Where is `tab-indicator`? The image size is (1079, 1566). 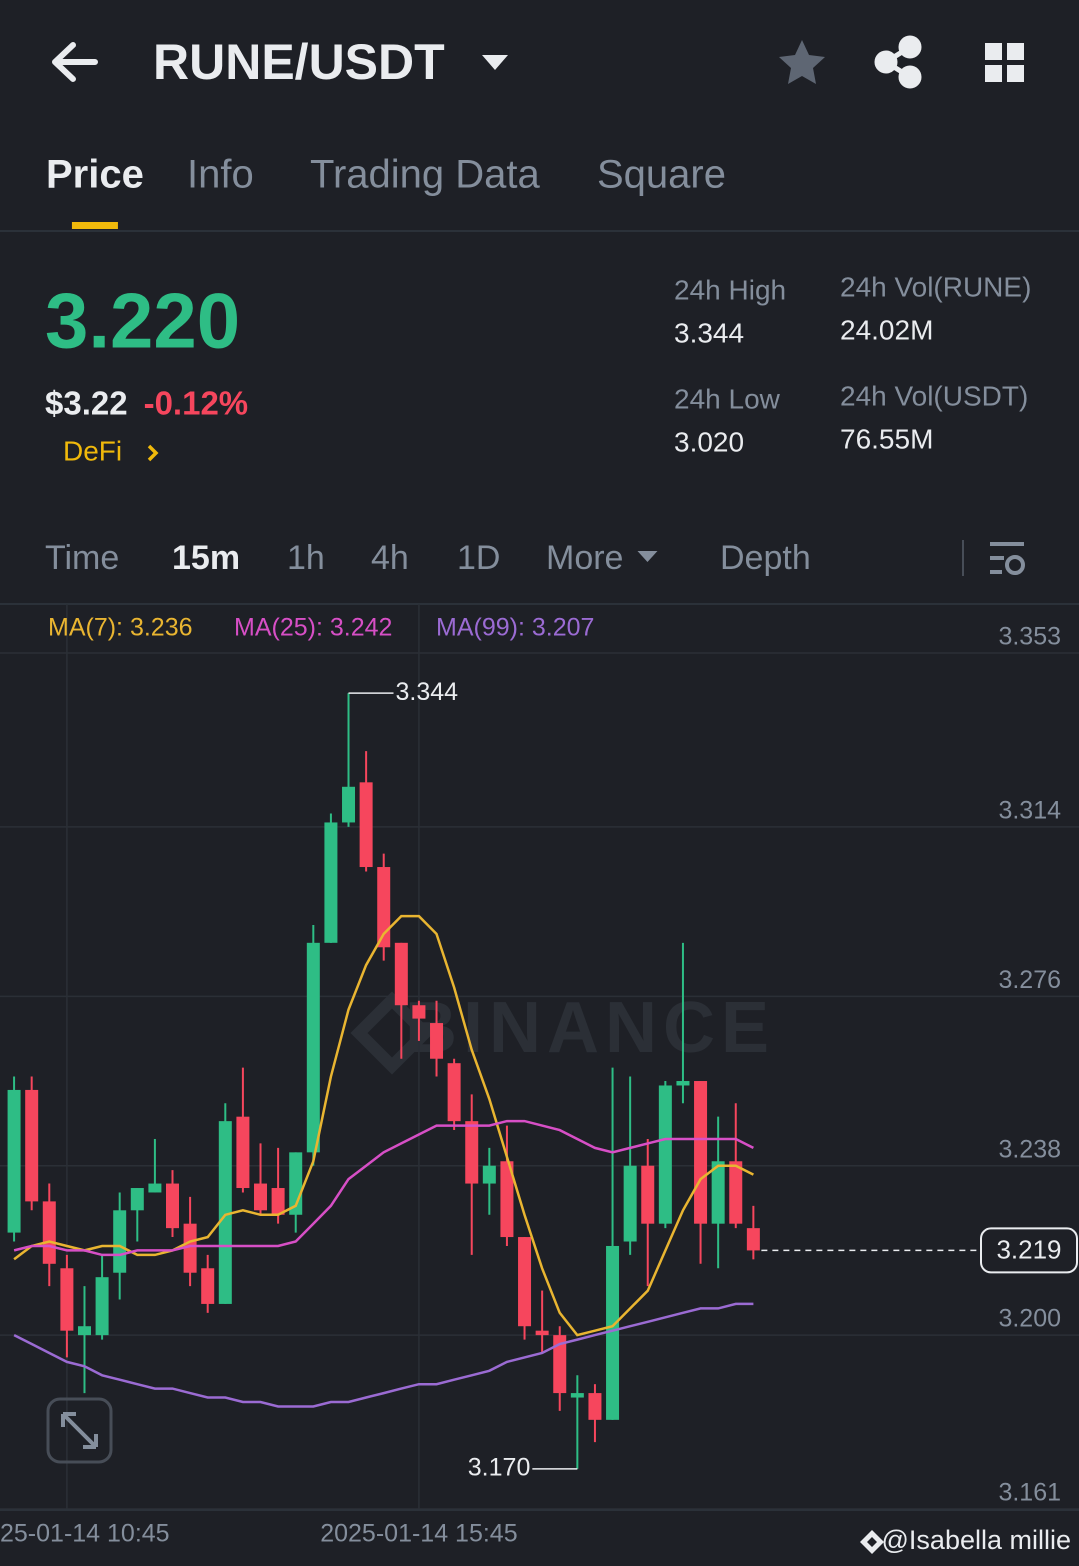 tab-indicator is located at coordinates (94, 225).